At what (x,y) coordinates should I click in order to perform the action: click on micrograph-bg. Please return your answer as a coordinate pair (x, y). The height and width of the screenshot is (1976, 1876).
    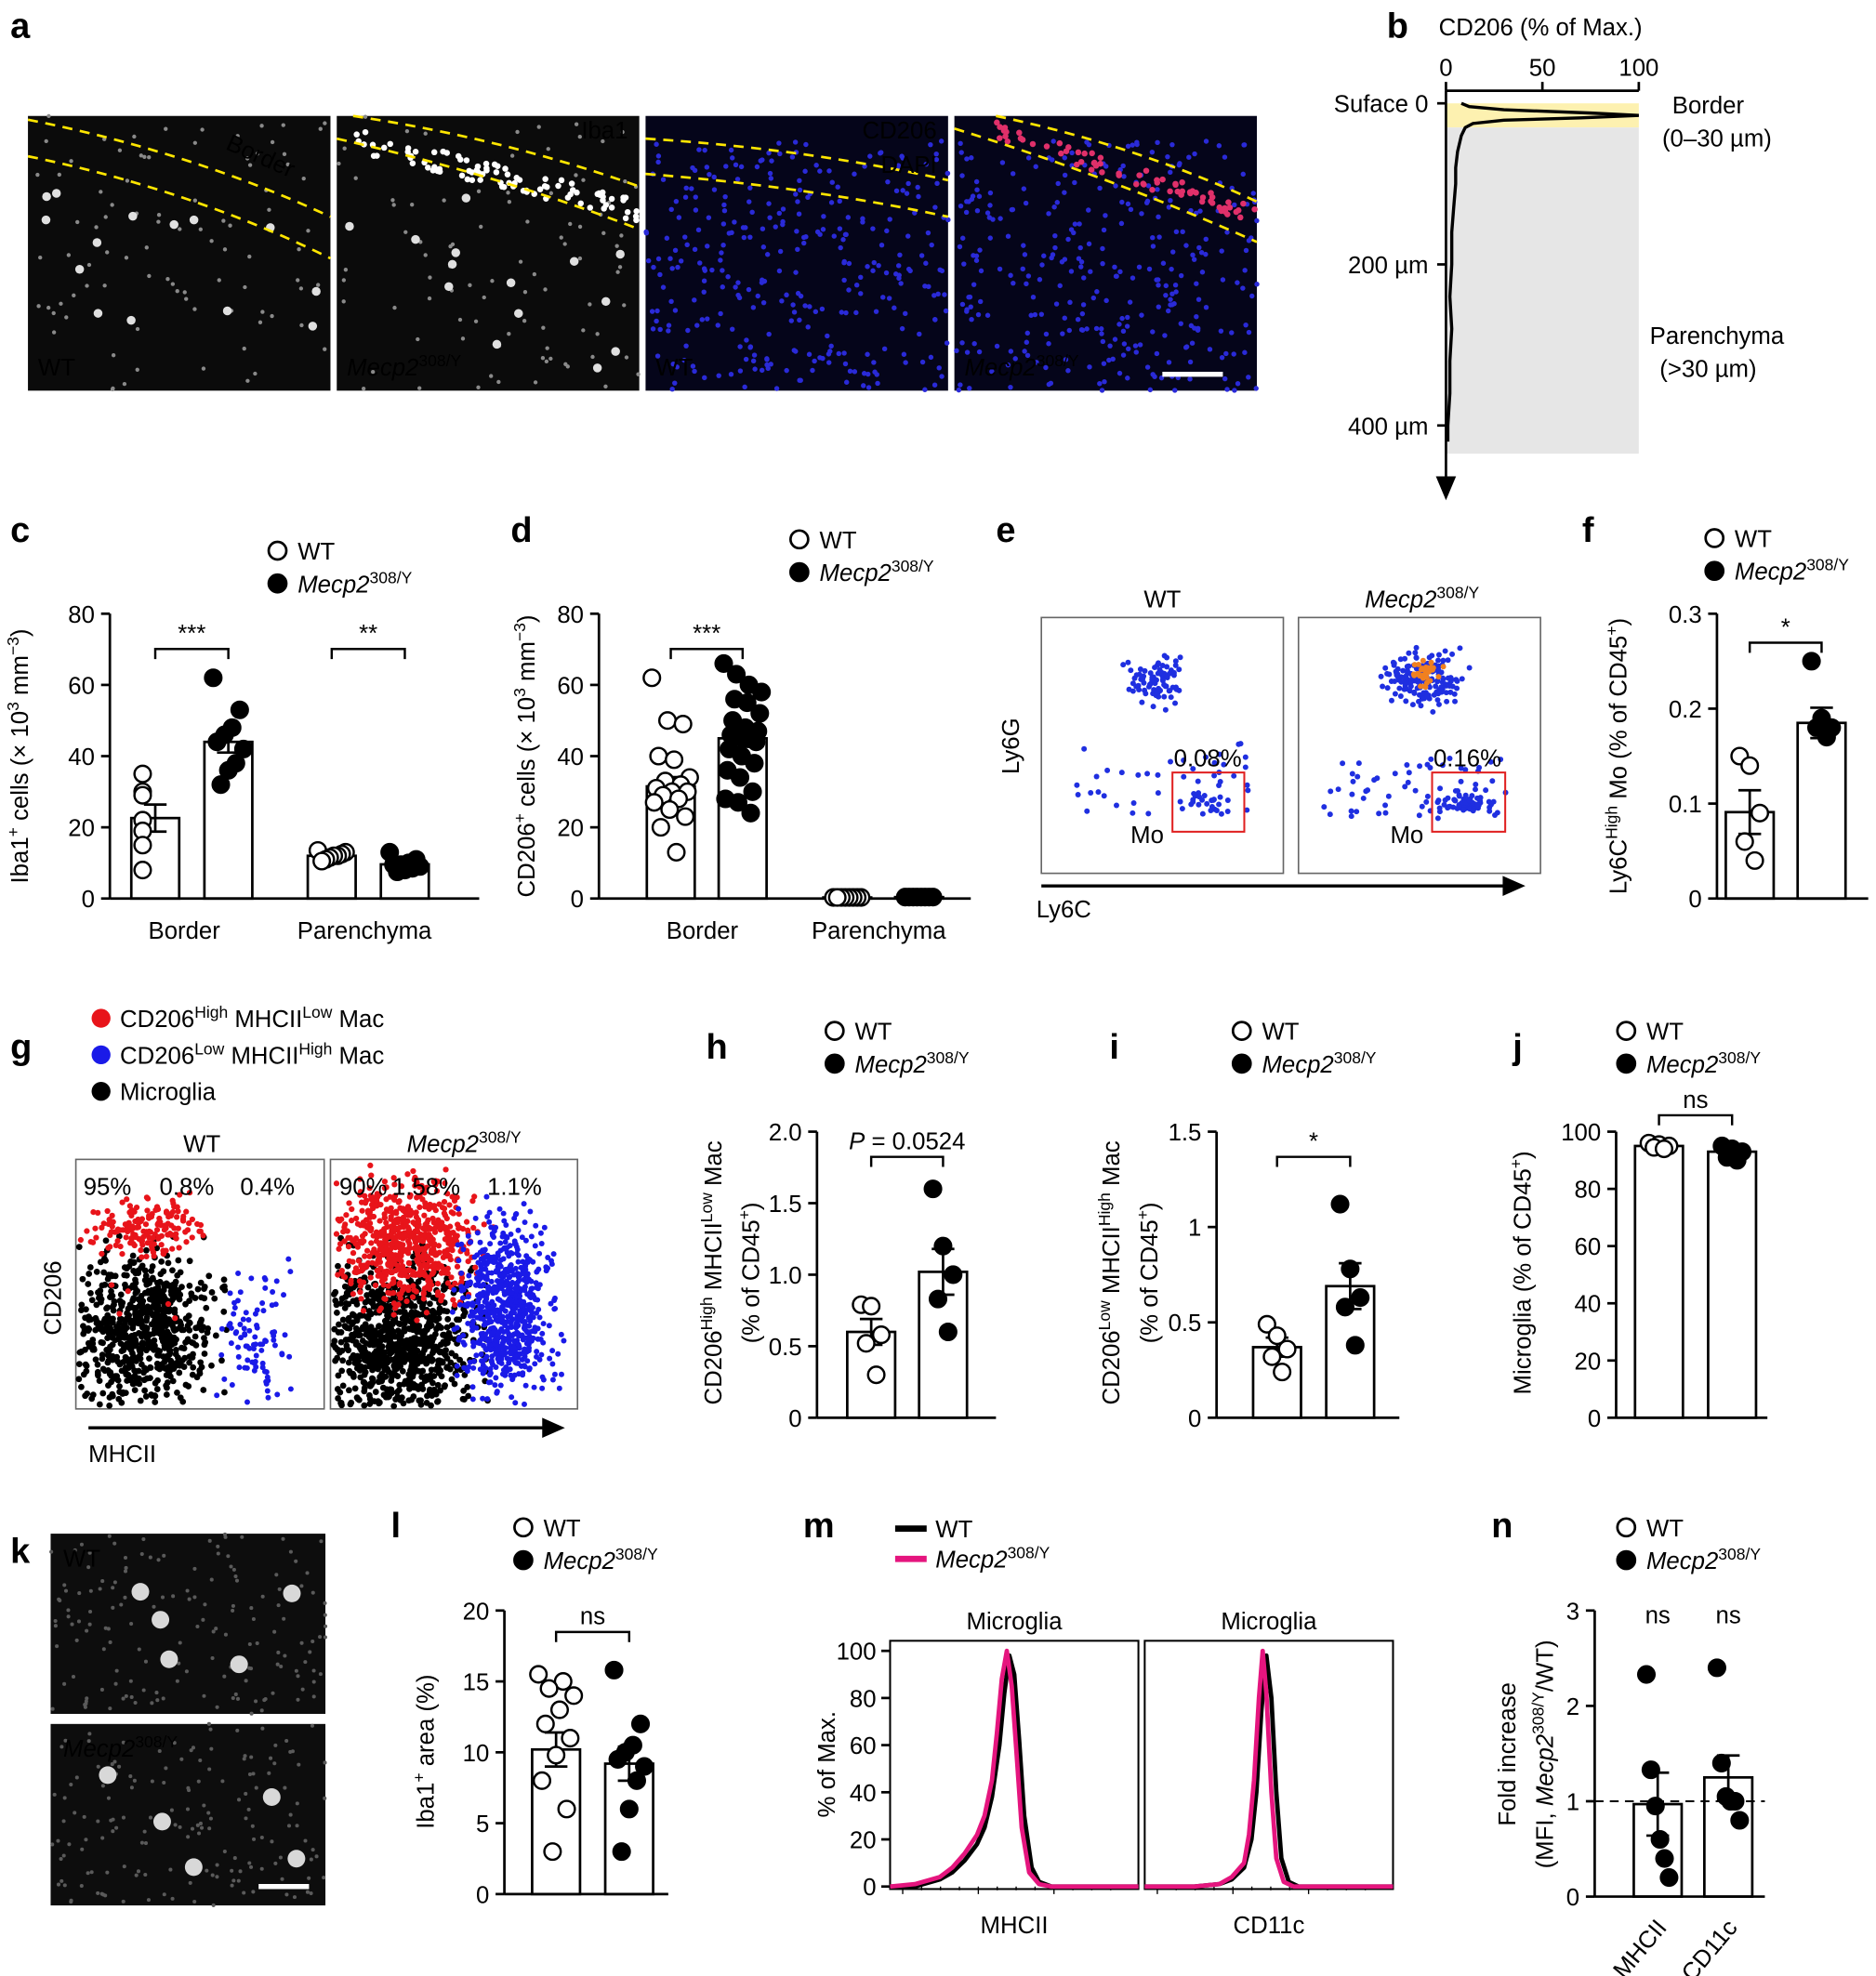
    Looking at the image, I should click on (188, 1815).